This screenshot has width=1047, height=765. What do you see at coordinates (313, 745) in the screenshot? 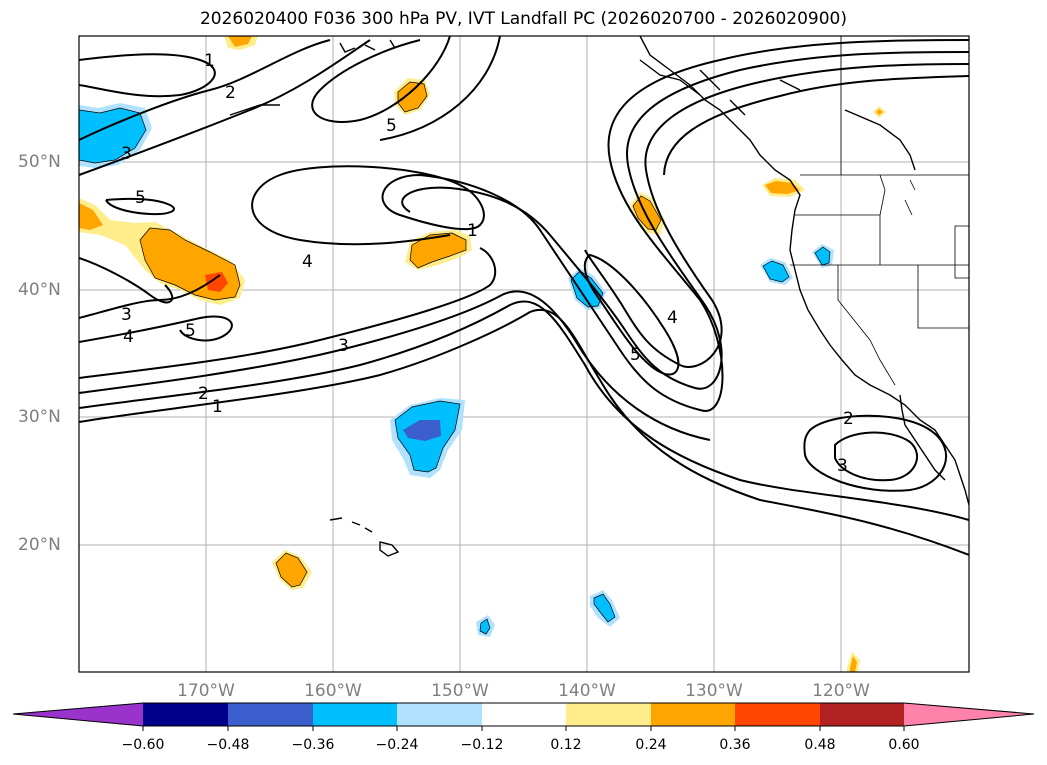
I see `colorbar-tick-label: −0.36` at bounding box center [313, 745].